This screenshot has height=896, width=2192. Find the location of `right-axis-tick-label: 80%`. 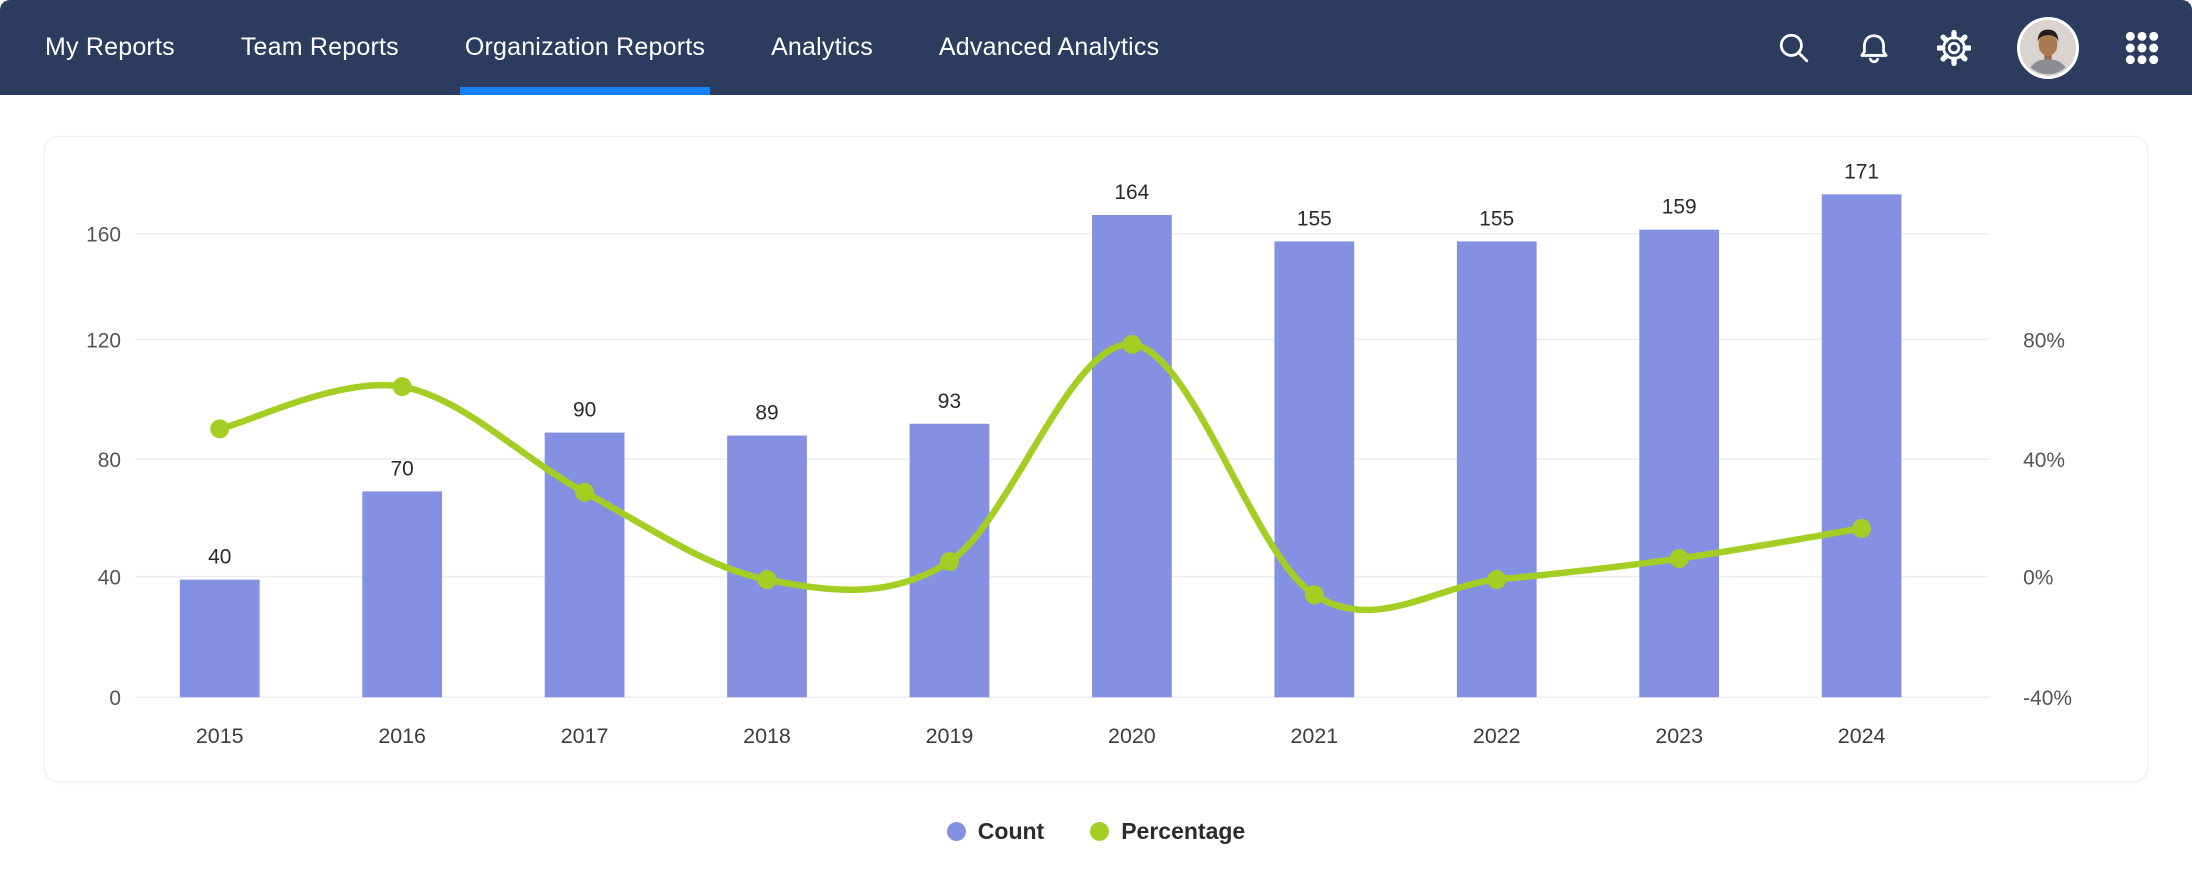

right-axis-tick-label: 80% is located at coordinates (2044, 340).